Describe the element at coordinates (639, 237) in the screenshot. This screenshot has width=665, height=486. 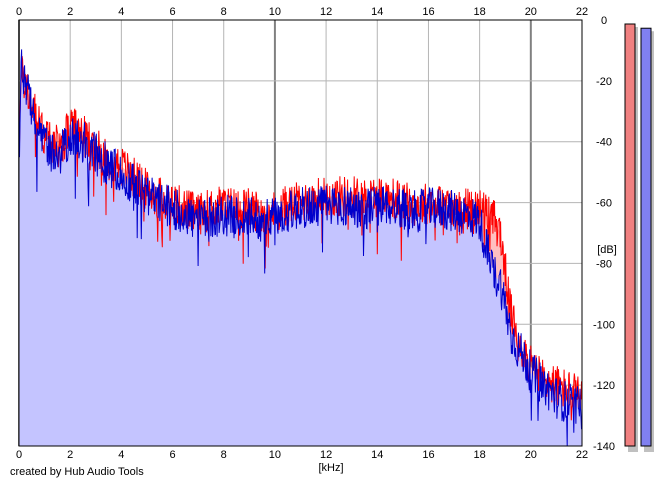
I see `level-meters` at that location.